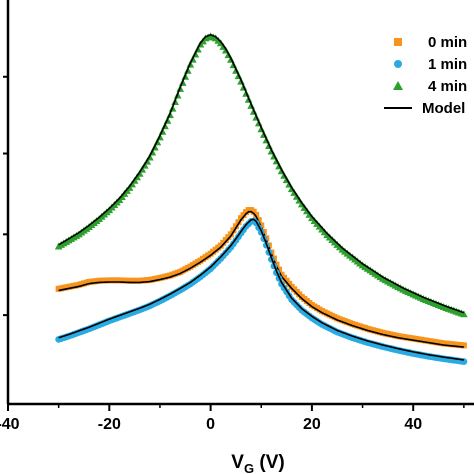 The width and height of the screenshot is (474, 474). I want to click on legend-label: 4 min, so click(447, 86).